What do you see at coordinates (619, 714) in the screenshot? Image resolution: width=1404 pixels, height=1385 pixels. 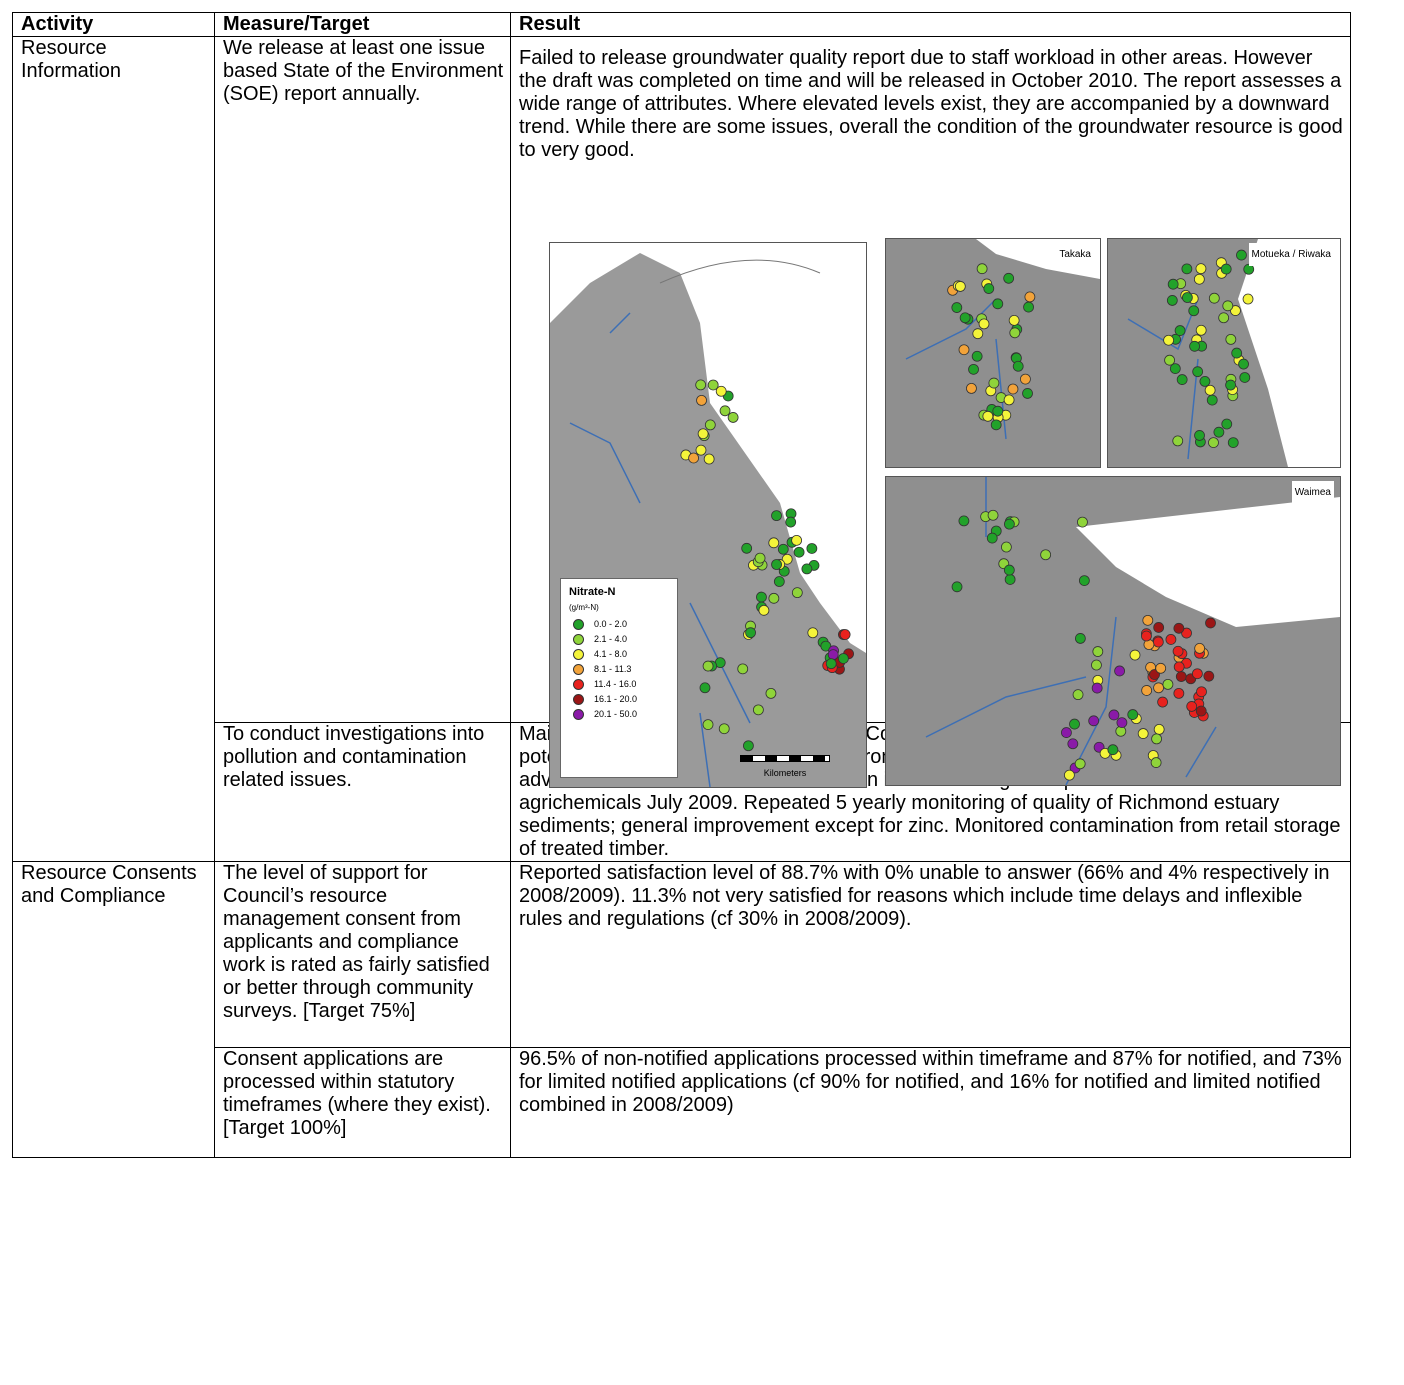 I see `legend-item: 20.1 - 50.0` at bounding box center [619, 714].